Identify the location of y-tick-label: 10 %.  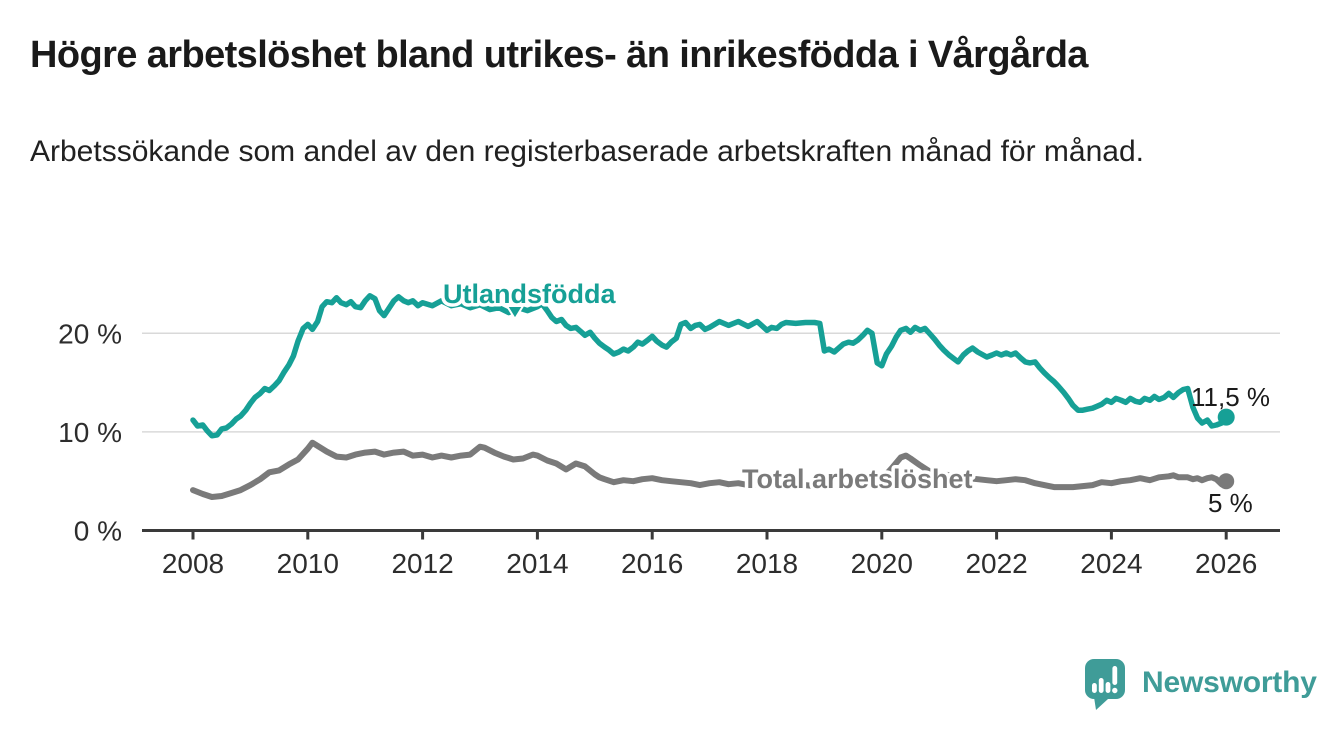
(90, 432).